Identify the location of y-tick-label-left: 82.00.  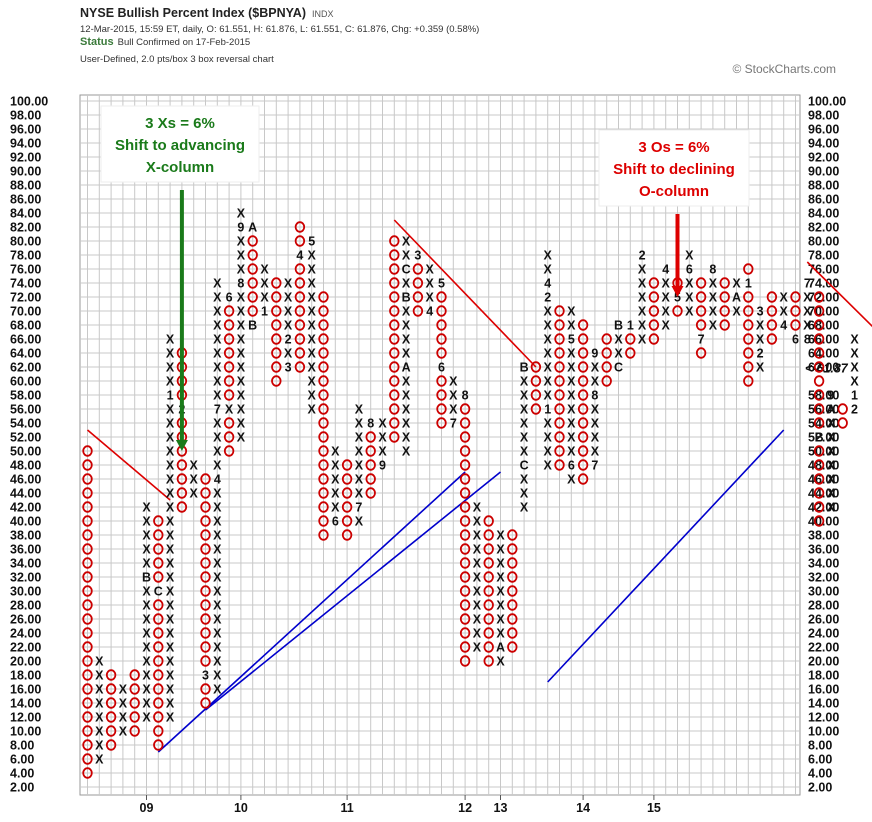
(25, 228).